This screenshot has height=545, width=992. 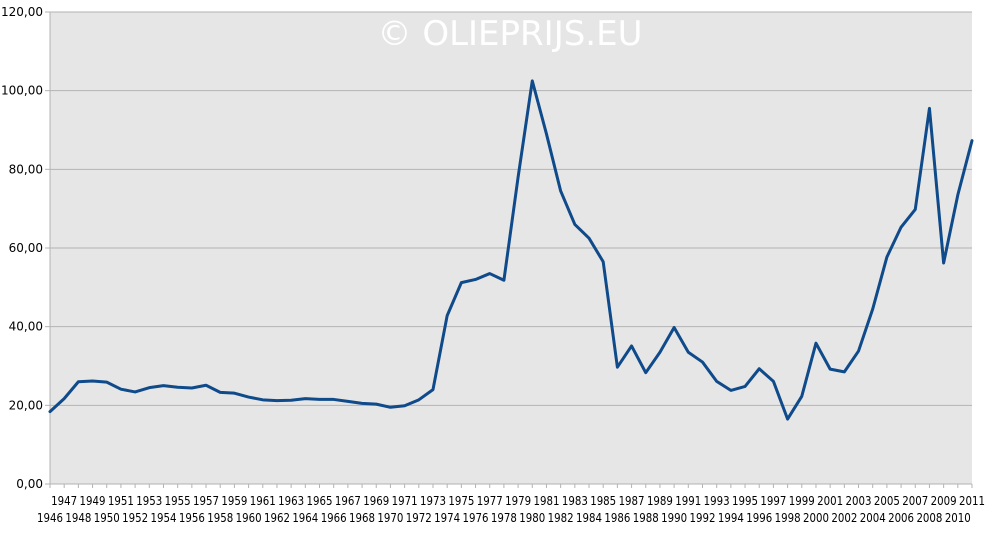 What do you see at coordinates (773, 501) in the screenshot?
I see `x-tick-label: 1997` at bounding box center [773, 501].